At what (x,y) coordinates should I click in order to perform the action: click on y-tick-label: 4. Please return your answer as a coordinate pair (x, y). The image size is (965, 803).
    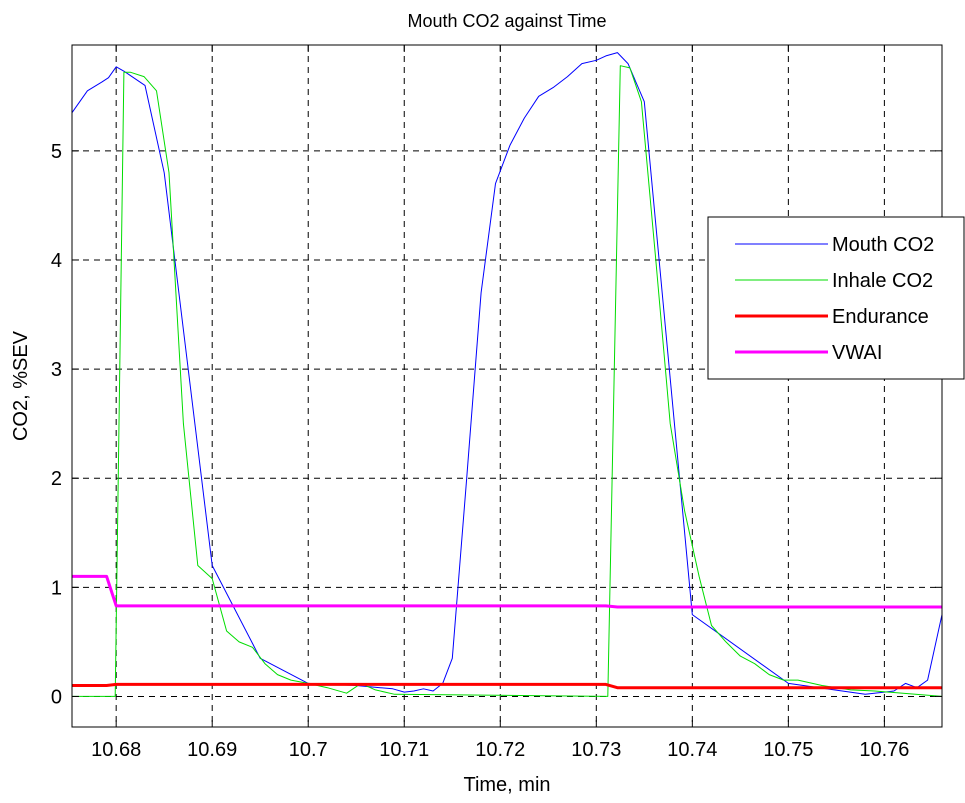
    Looking at the image, I should click on (56, 261).